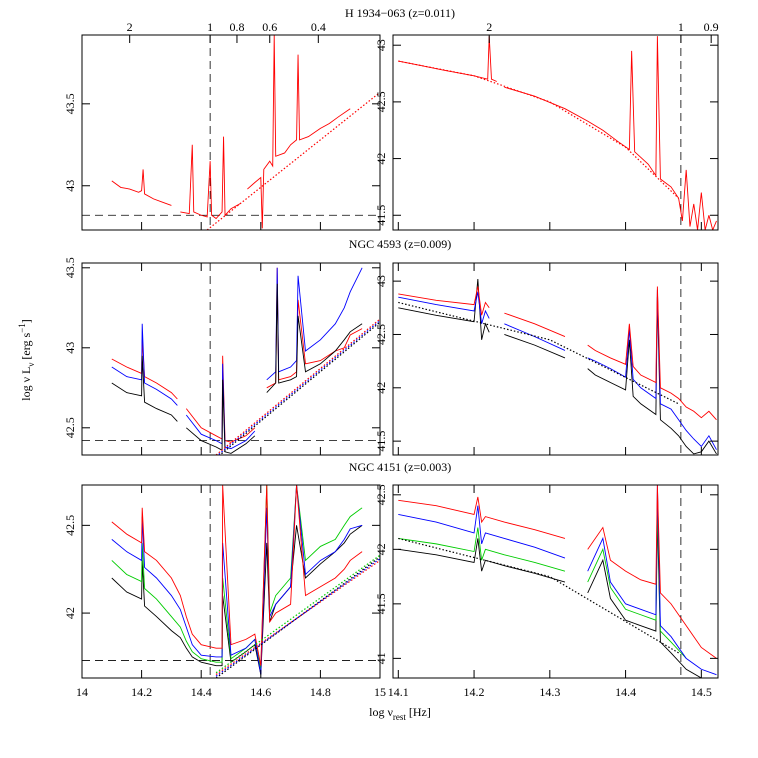 The image size is (758, 758). I want to click on x-label-rest: [Hz], so click(418, 712).